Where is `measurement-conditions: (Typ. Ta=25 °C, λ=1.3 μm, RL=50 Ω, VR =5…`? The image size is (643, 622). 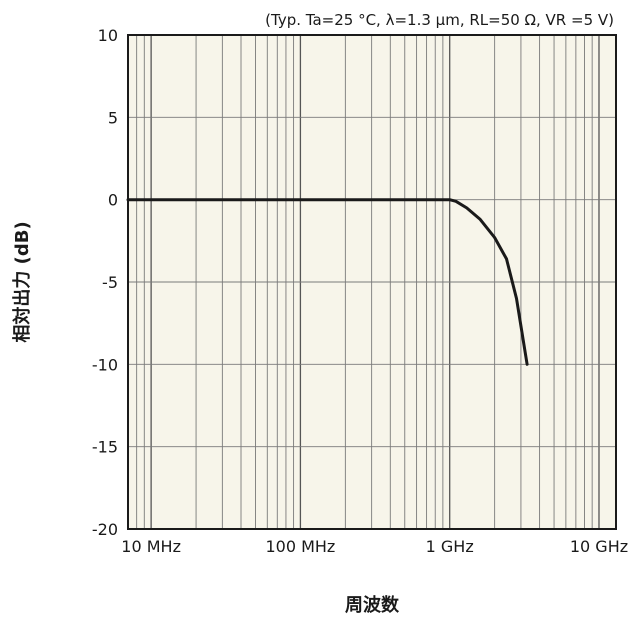 measurement-conditions: (Typ. Ta=25 °C, λ=1.3 μm, RL=50 Ω, VR =5… is located at coordinates (439, 20).